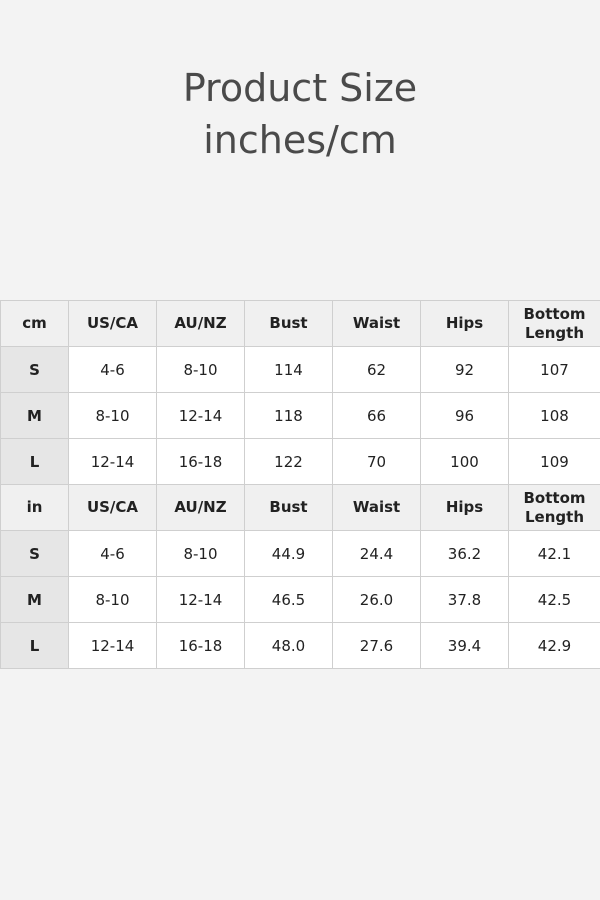 This screenshot has width=600, height=900. I want to click on table-row: M 8-10 12-14 46.5 26.0 37.8 42.5, so click(300, 599).